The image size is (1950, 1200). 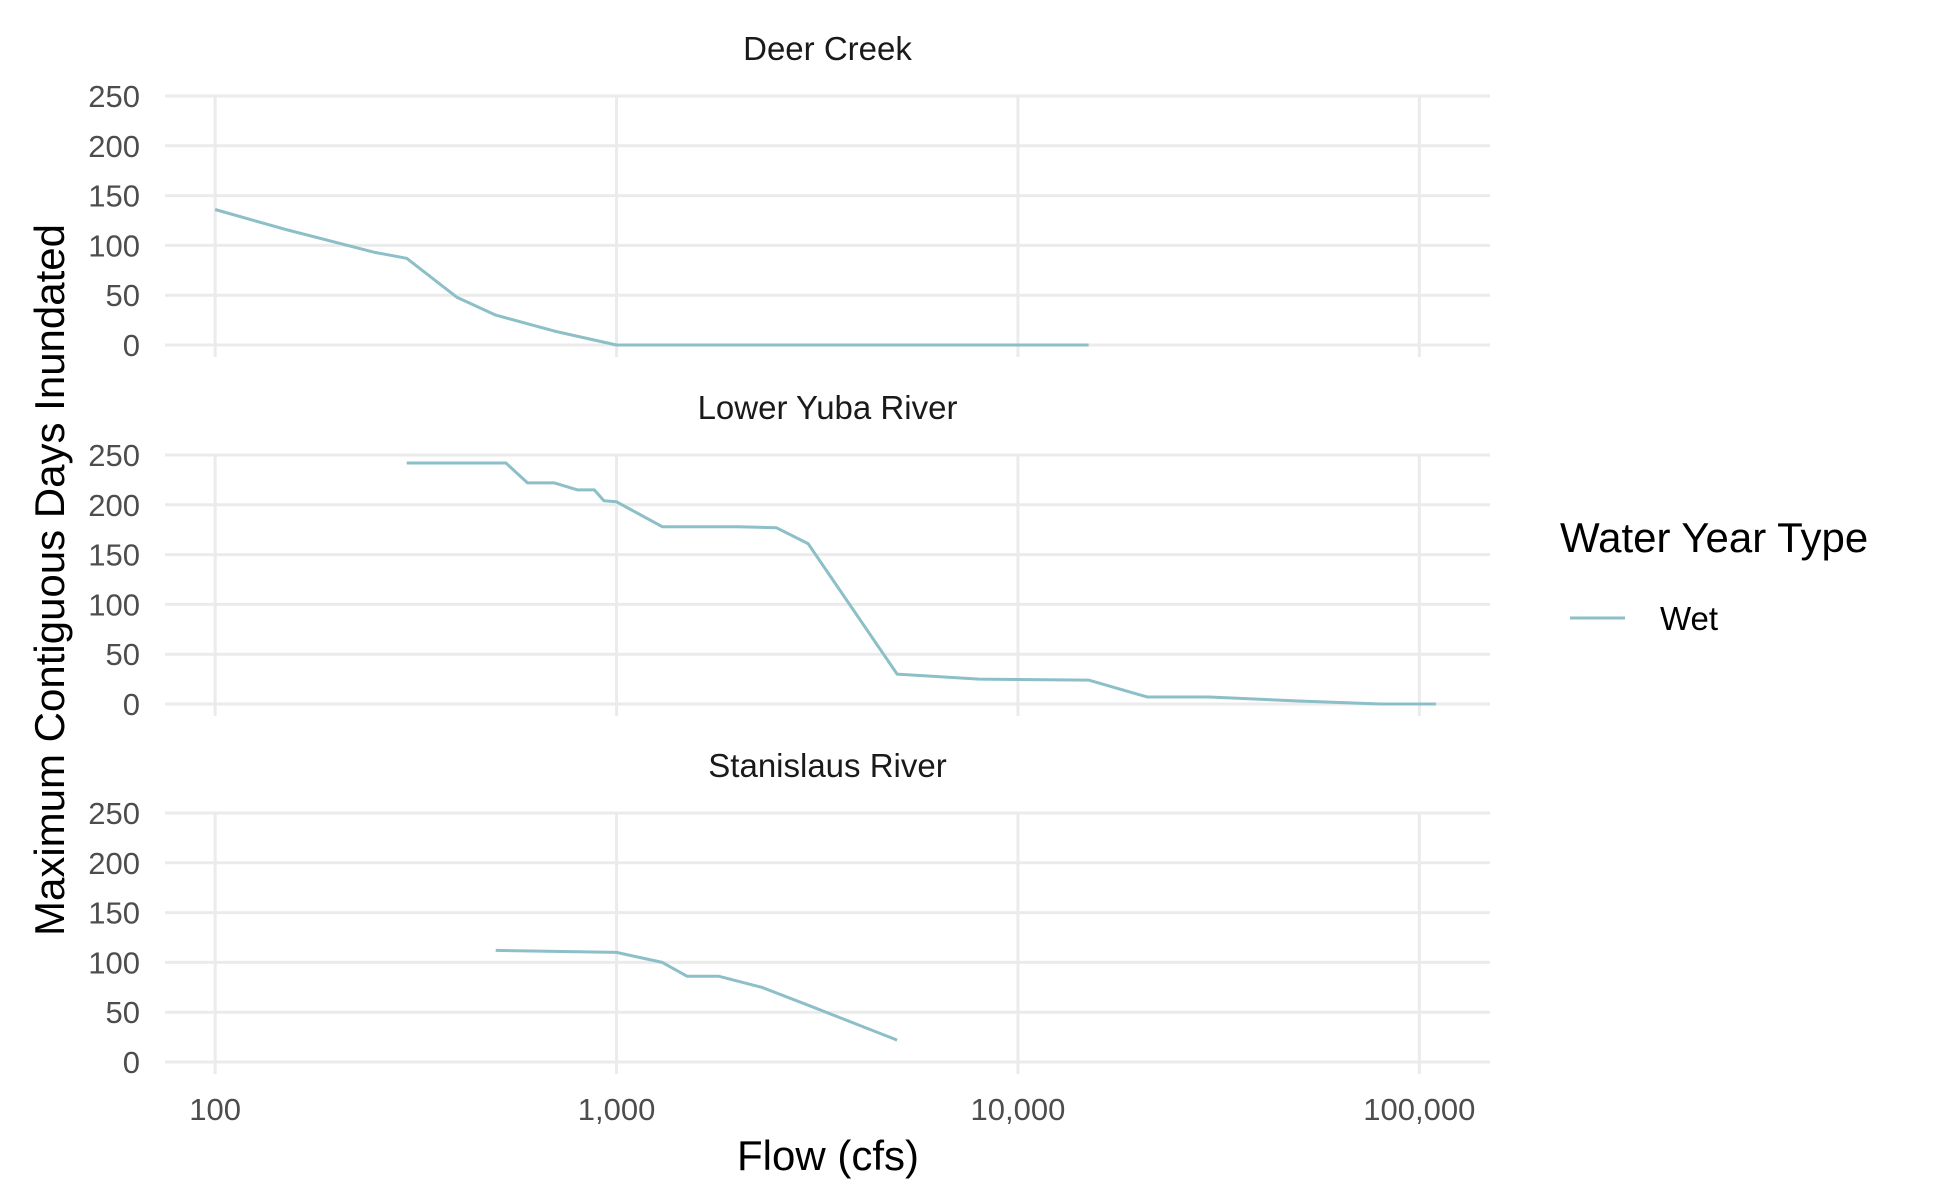 I want to click on legend-entries: Wet, so click(x=1644, y=618).